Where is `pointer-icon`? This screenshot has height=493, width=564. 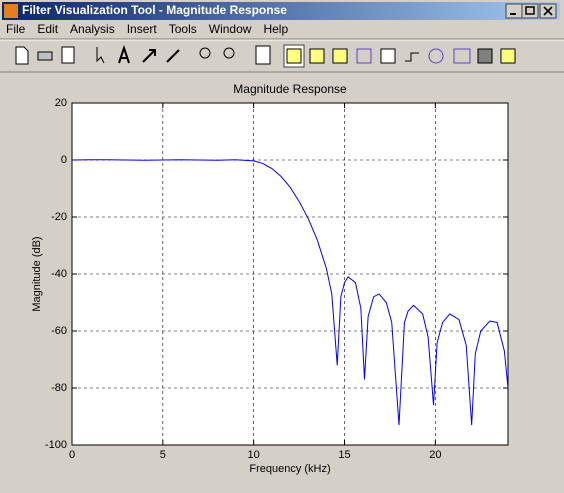 pointer-icon is located at coordinates (100, 55).